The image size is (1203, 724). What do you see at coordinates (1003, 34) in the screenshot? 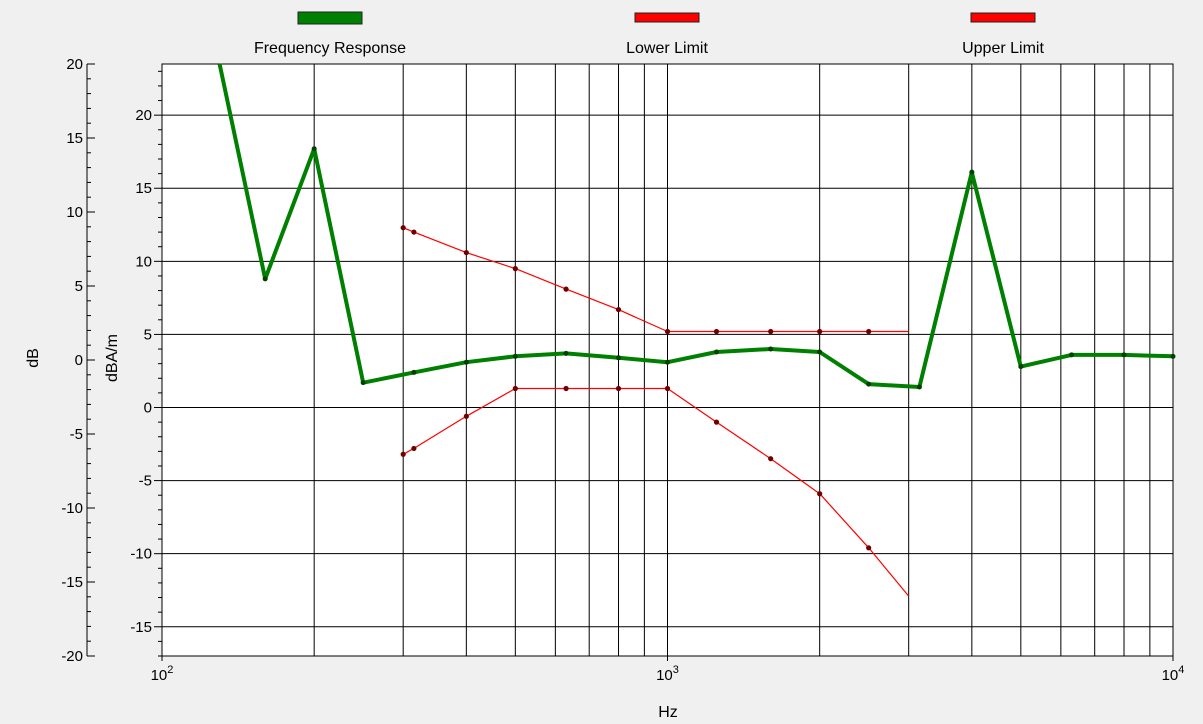
I see `legend-item-upper-limit: Upper Limit` at bounding box center [1003, 34].